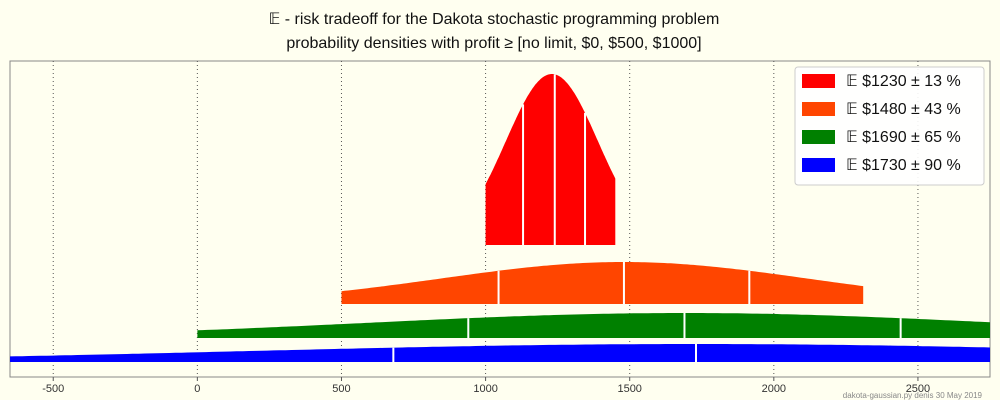 The width and height of the screenshot is (1000, 400). Describe the element at coordinates (903, 165) in the screenshot. I see `legend-label: 𝔼 $1730 ± 90 %` at that location.